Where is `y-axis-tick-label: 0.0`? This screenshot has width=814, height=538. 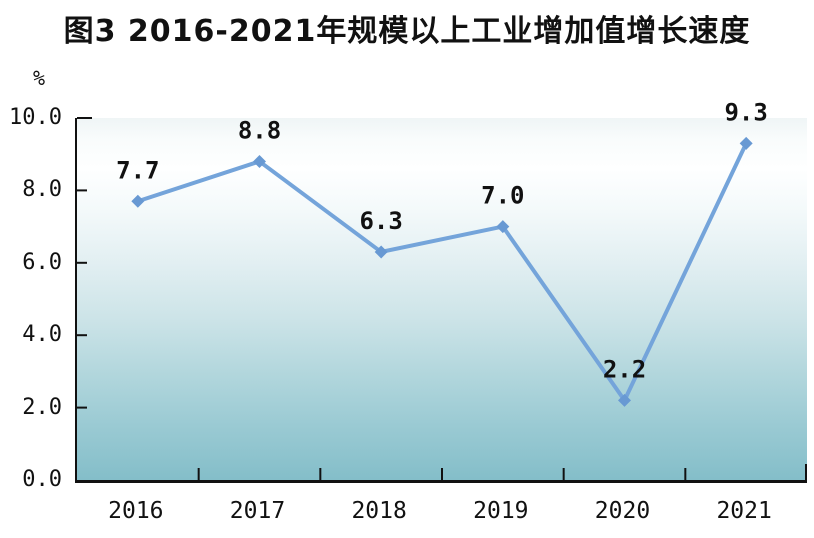 y-axis-tick-label: 0.0 is located at coordinates (42, 479).